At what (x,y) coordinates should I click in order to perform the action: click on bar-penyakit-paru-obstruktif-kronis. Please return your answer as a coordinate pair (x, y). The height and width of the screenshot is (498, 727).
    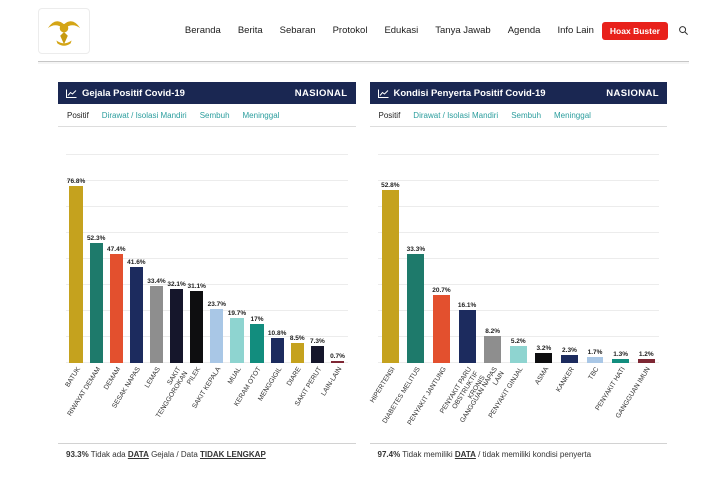
    Looking at the image, I should click on (467, 336).